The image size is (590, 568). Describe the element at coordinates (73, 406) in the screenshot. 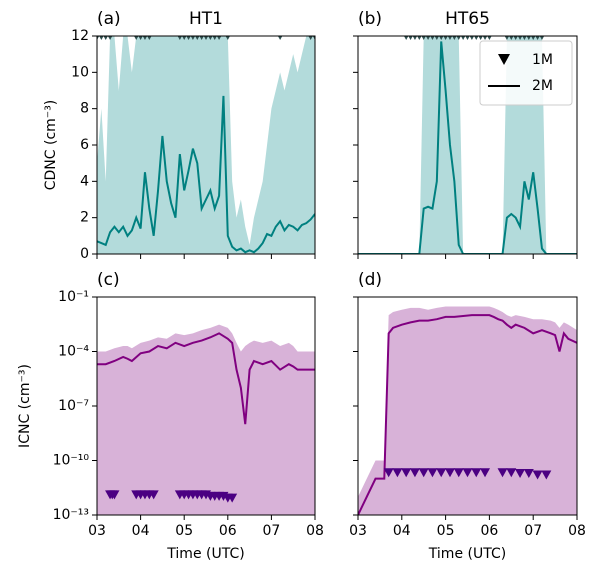

I see `y-tick-label: 10⁻⁷` at that location.